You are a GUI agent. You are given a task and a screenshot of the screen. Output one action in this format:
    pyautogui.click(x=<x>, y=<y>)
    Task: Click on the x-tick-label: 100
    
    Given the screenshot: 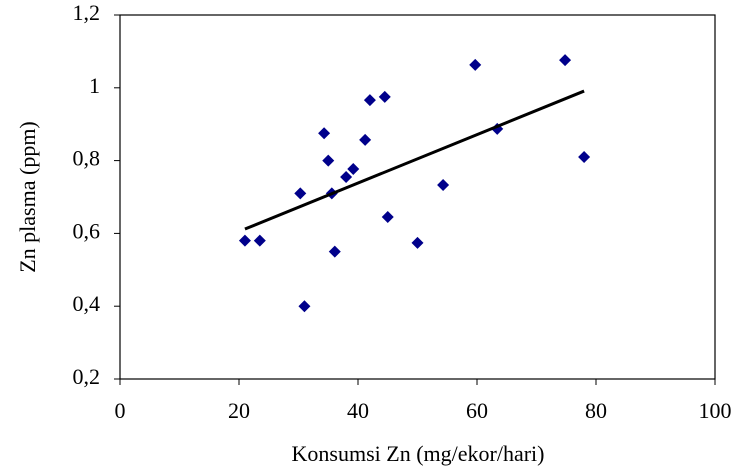 What is the action you would take?
    pyautogui.click(x=715, y=410)
    